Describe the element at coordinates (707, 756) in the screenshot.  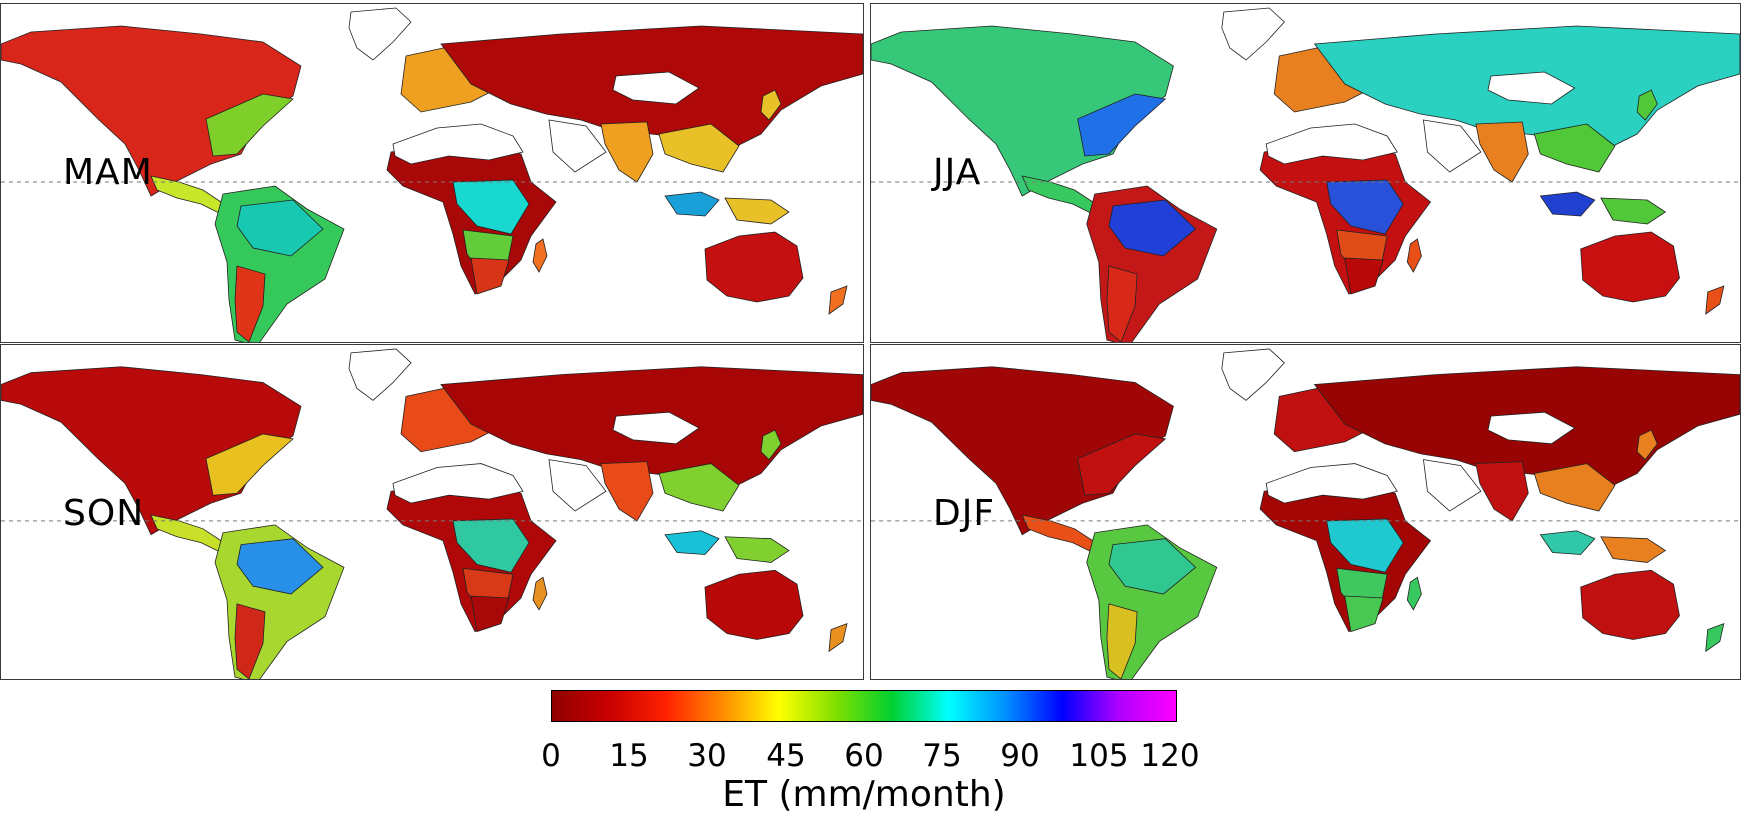
I see `colorbar-tick: 30` at that location.